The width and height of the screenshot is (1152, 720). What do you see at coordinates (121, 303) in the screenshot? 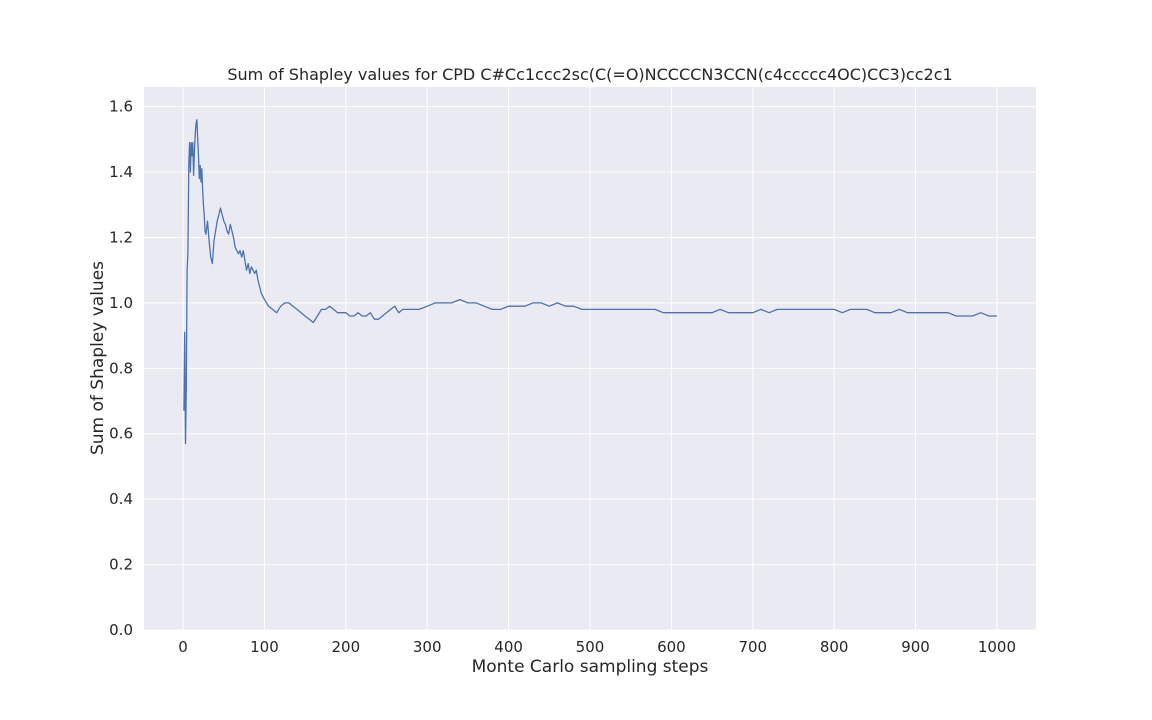
I see `y-tick-label: 1.0` at bounding box center [121, 303].